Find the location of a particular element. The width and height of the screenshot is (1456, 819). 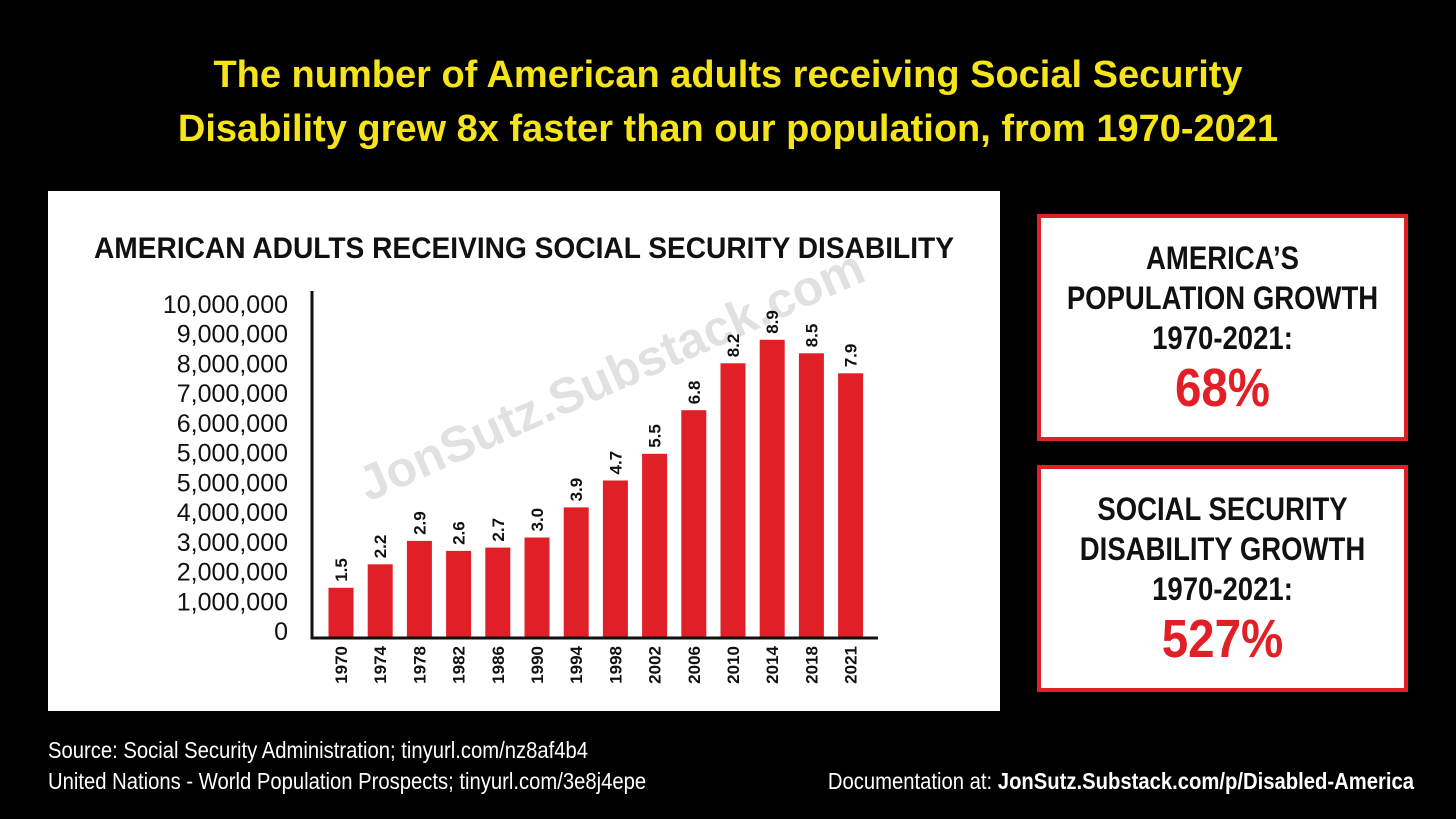

bar-1990 is located at coordinates (537, 587).